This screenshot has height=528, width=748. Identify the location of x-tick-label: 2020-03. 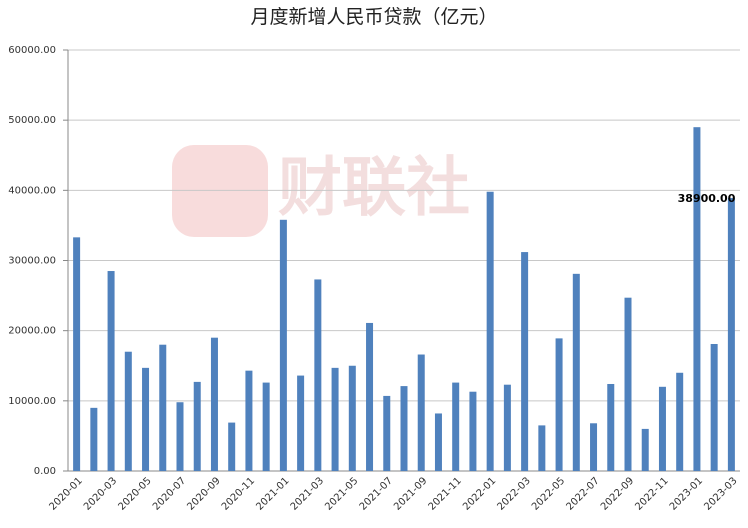
(100, 493).